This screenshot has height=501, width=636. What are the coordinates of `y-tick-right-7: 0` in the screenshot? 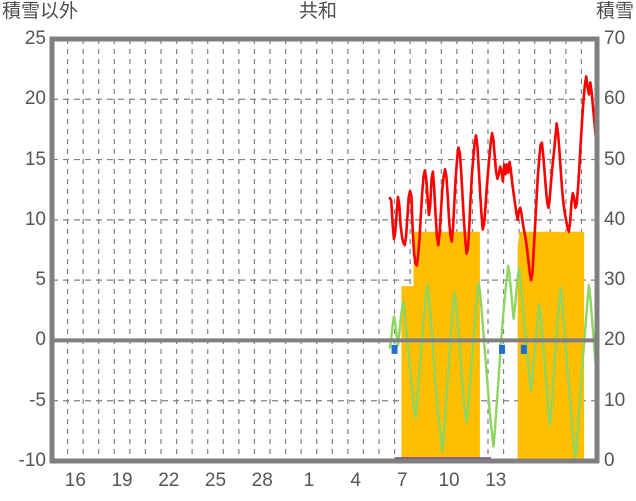 It's located at (609, 460).